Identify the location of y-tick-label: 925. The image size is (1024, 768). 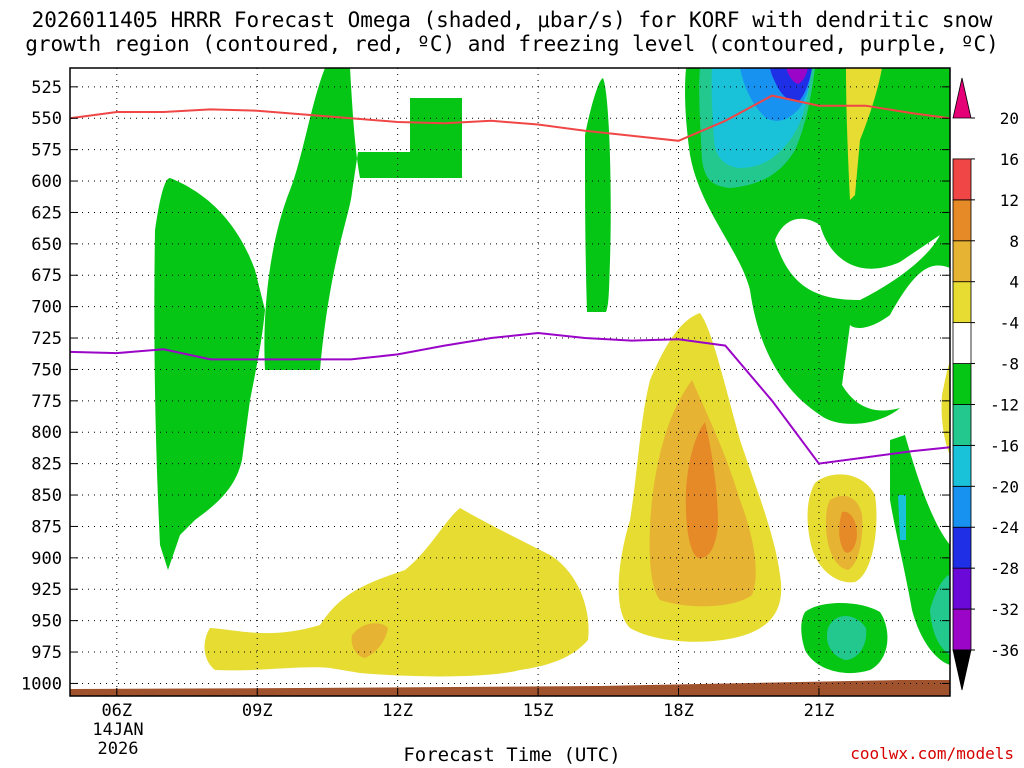
(46, 590).